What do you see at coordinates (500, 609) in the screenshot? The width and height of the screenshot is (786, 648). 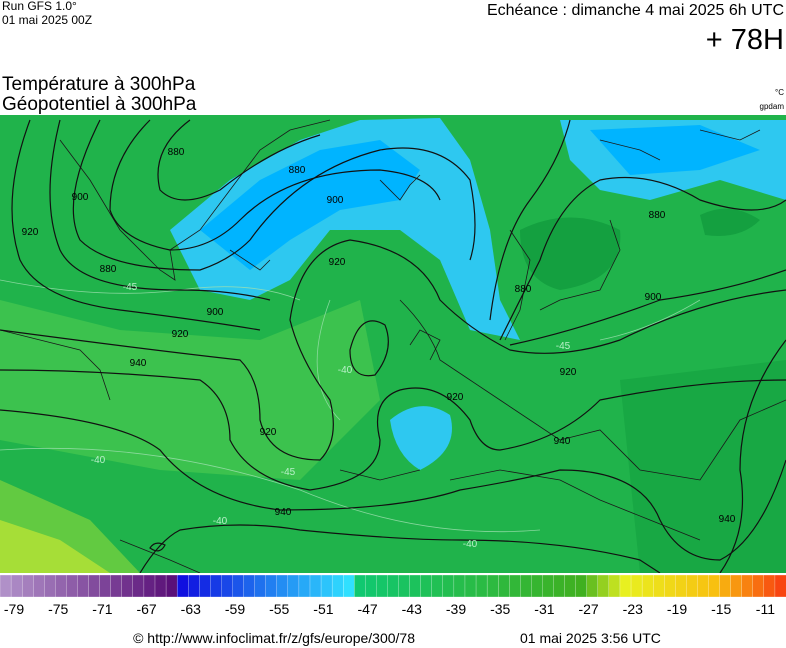 I see `scale-label: -35` at bounding box center [500, 609].